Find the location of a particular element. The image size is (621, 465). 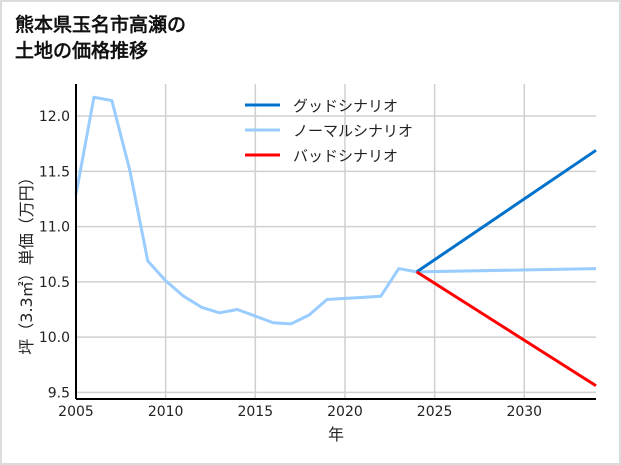

y-tick-label: 12.0 is located at coordinates (54, 117).